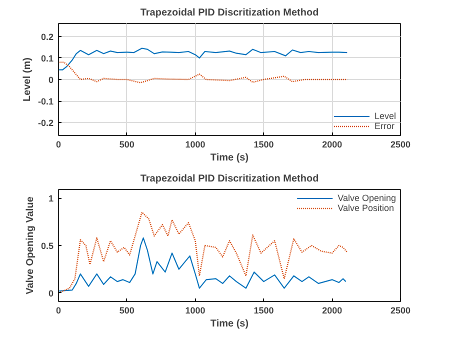 The width and height of the screenshot is (454, 339). I want to click on y-tick-label: -0.1, so click(46, 101).